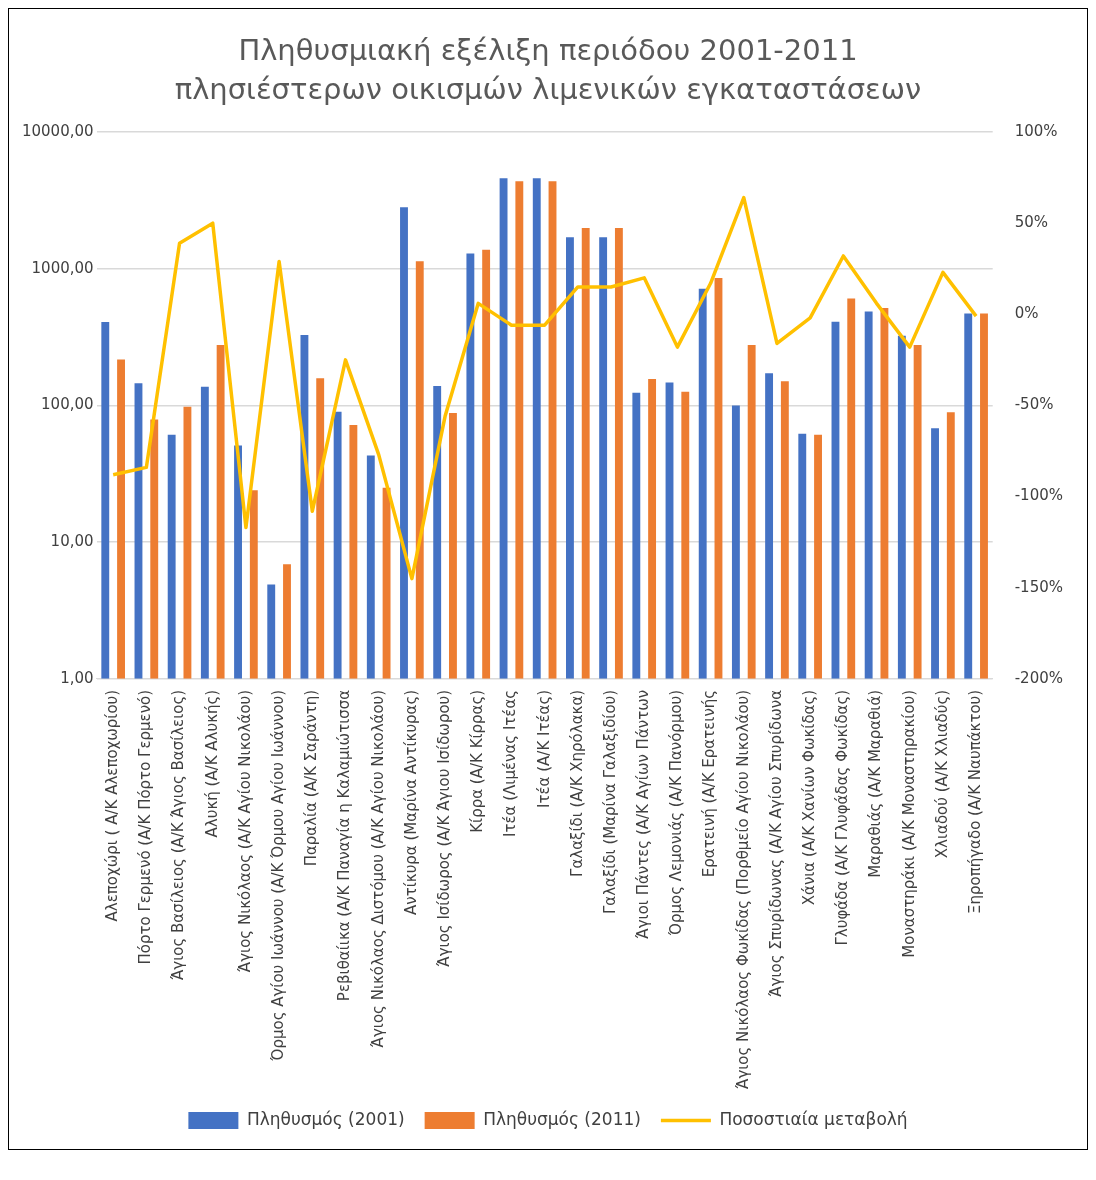 This screenshot has width=1096, height=1180. I want to click on x-tick-label: Παραλία (Α/Κ Σαράντη), so click(311, 778).